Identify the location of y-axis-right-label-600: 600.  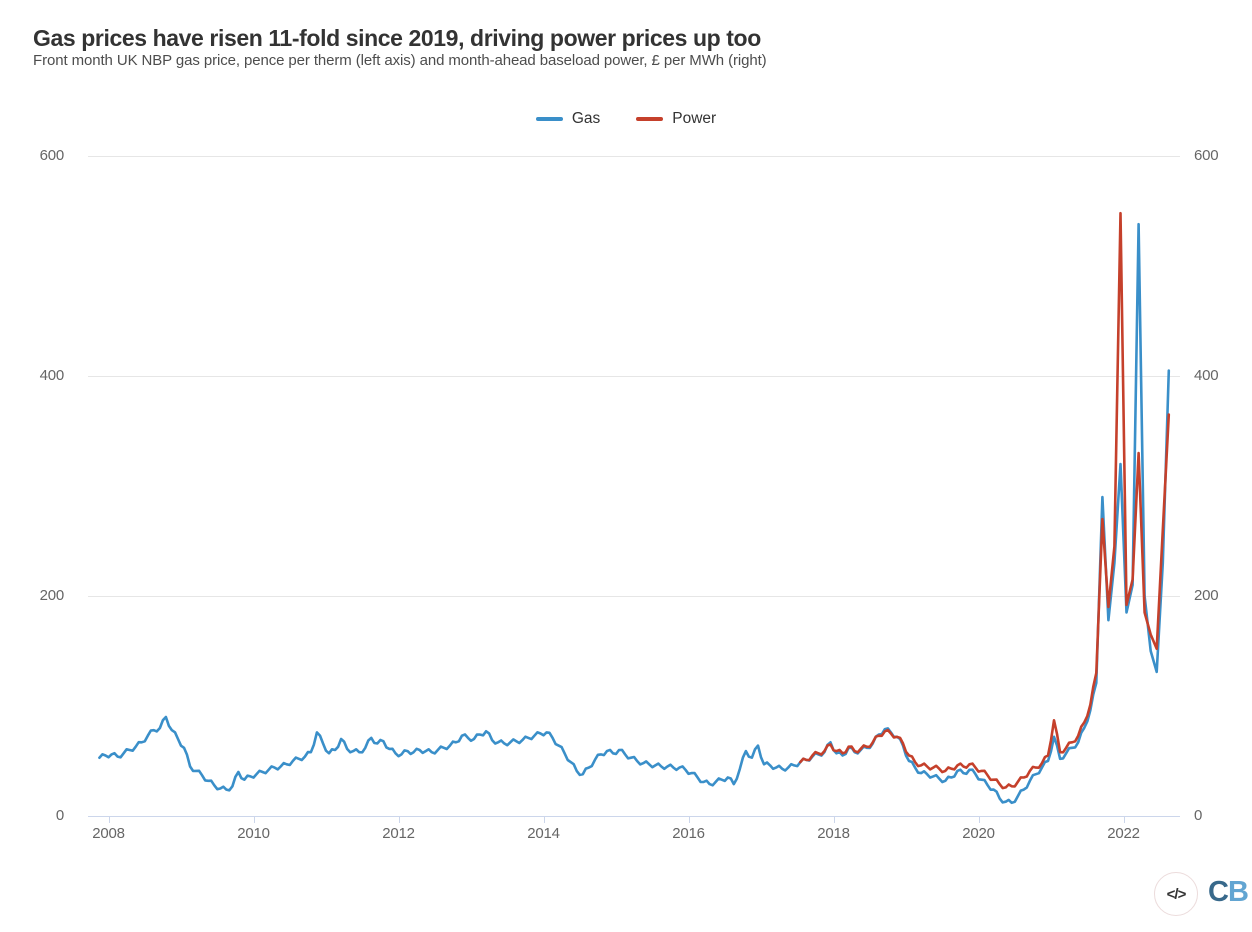
(1206, 155).